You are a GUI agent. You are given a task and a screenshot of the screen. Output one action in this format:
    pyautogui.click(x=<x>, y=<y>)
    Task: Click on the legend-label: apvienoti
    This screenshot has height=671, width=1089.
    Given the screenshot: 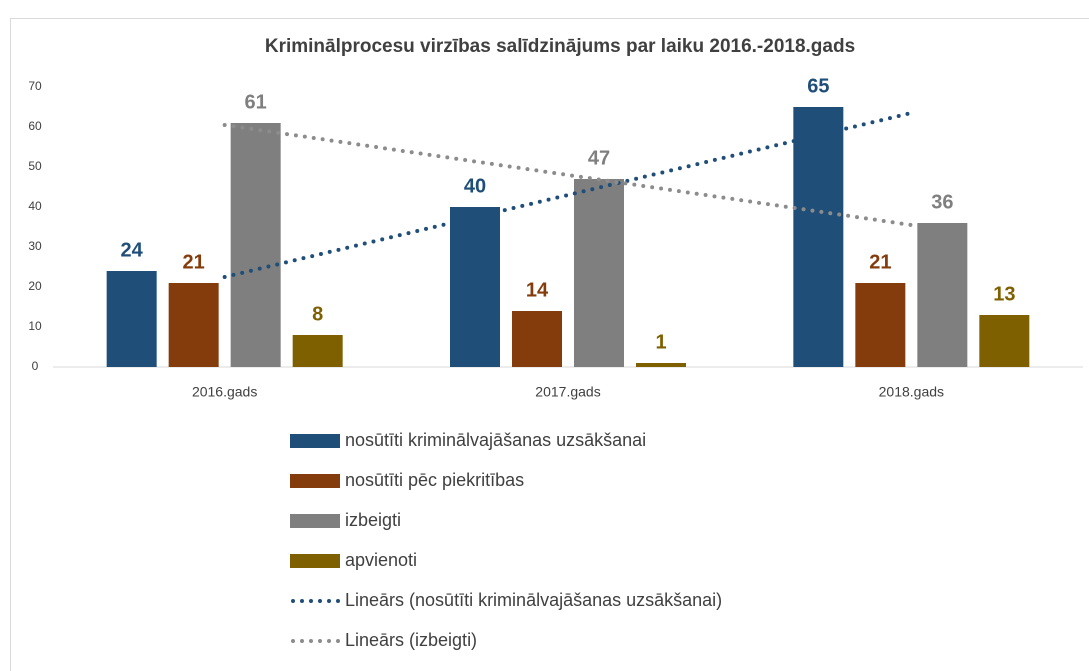 What is the action you would take?
    pyautogui.click(x=381, y=560)
    